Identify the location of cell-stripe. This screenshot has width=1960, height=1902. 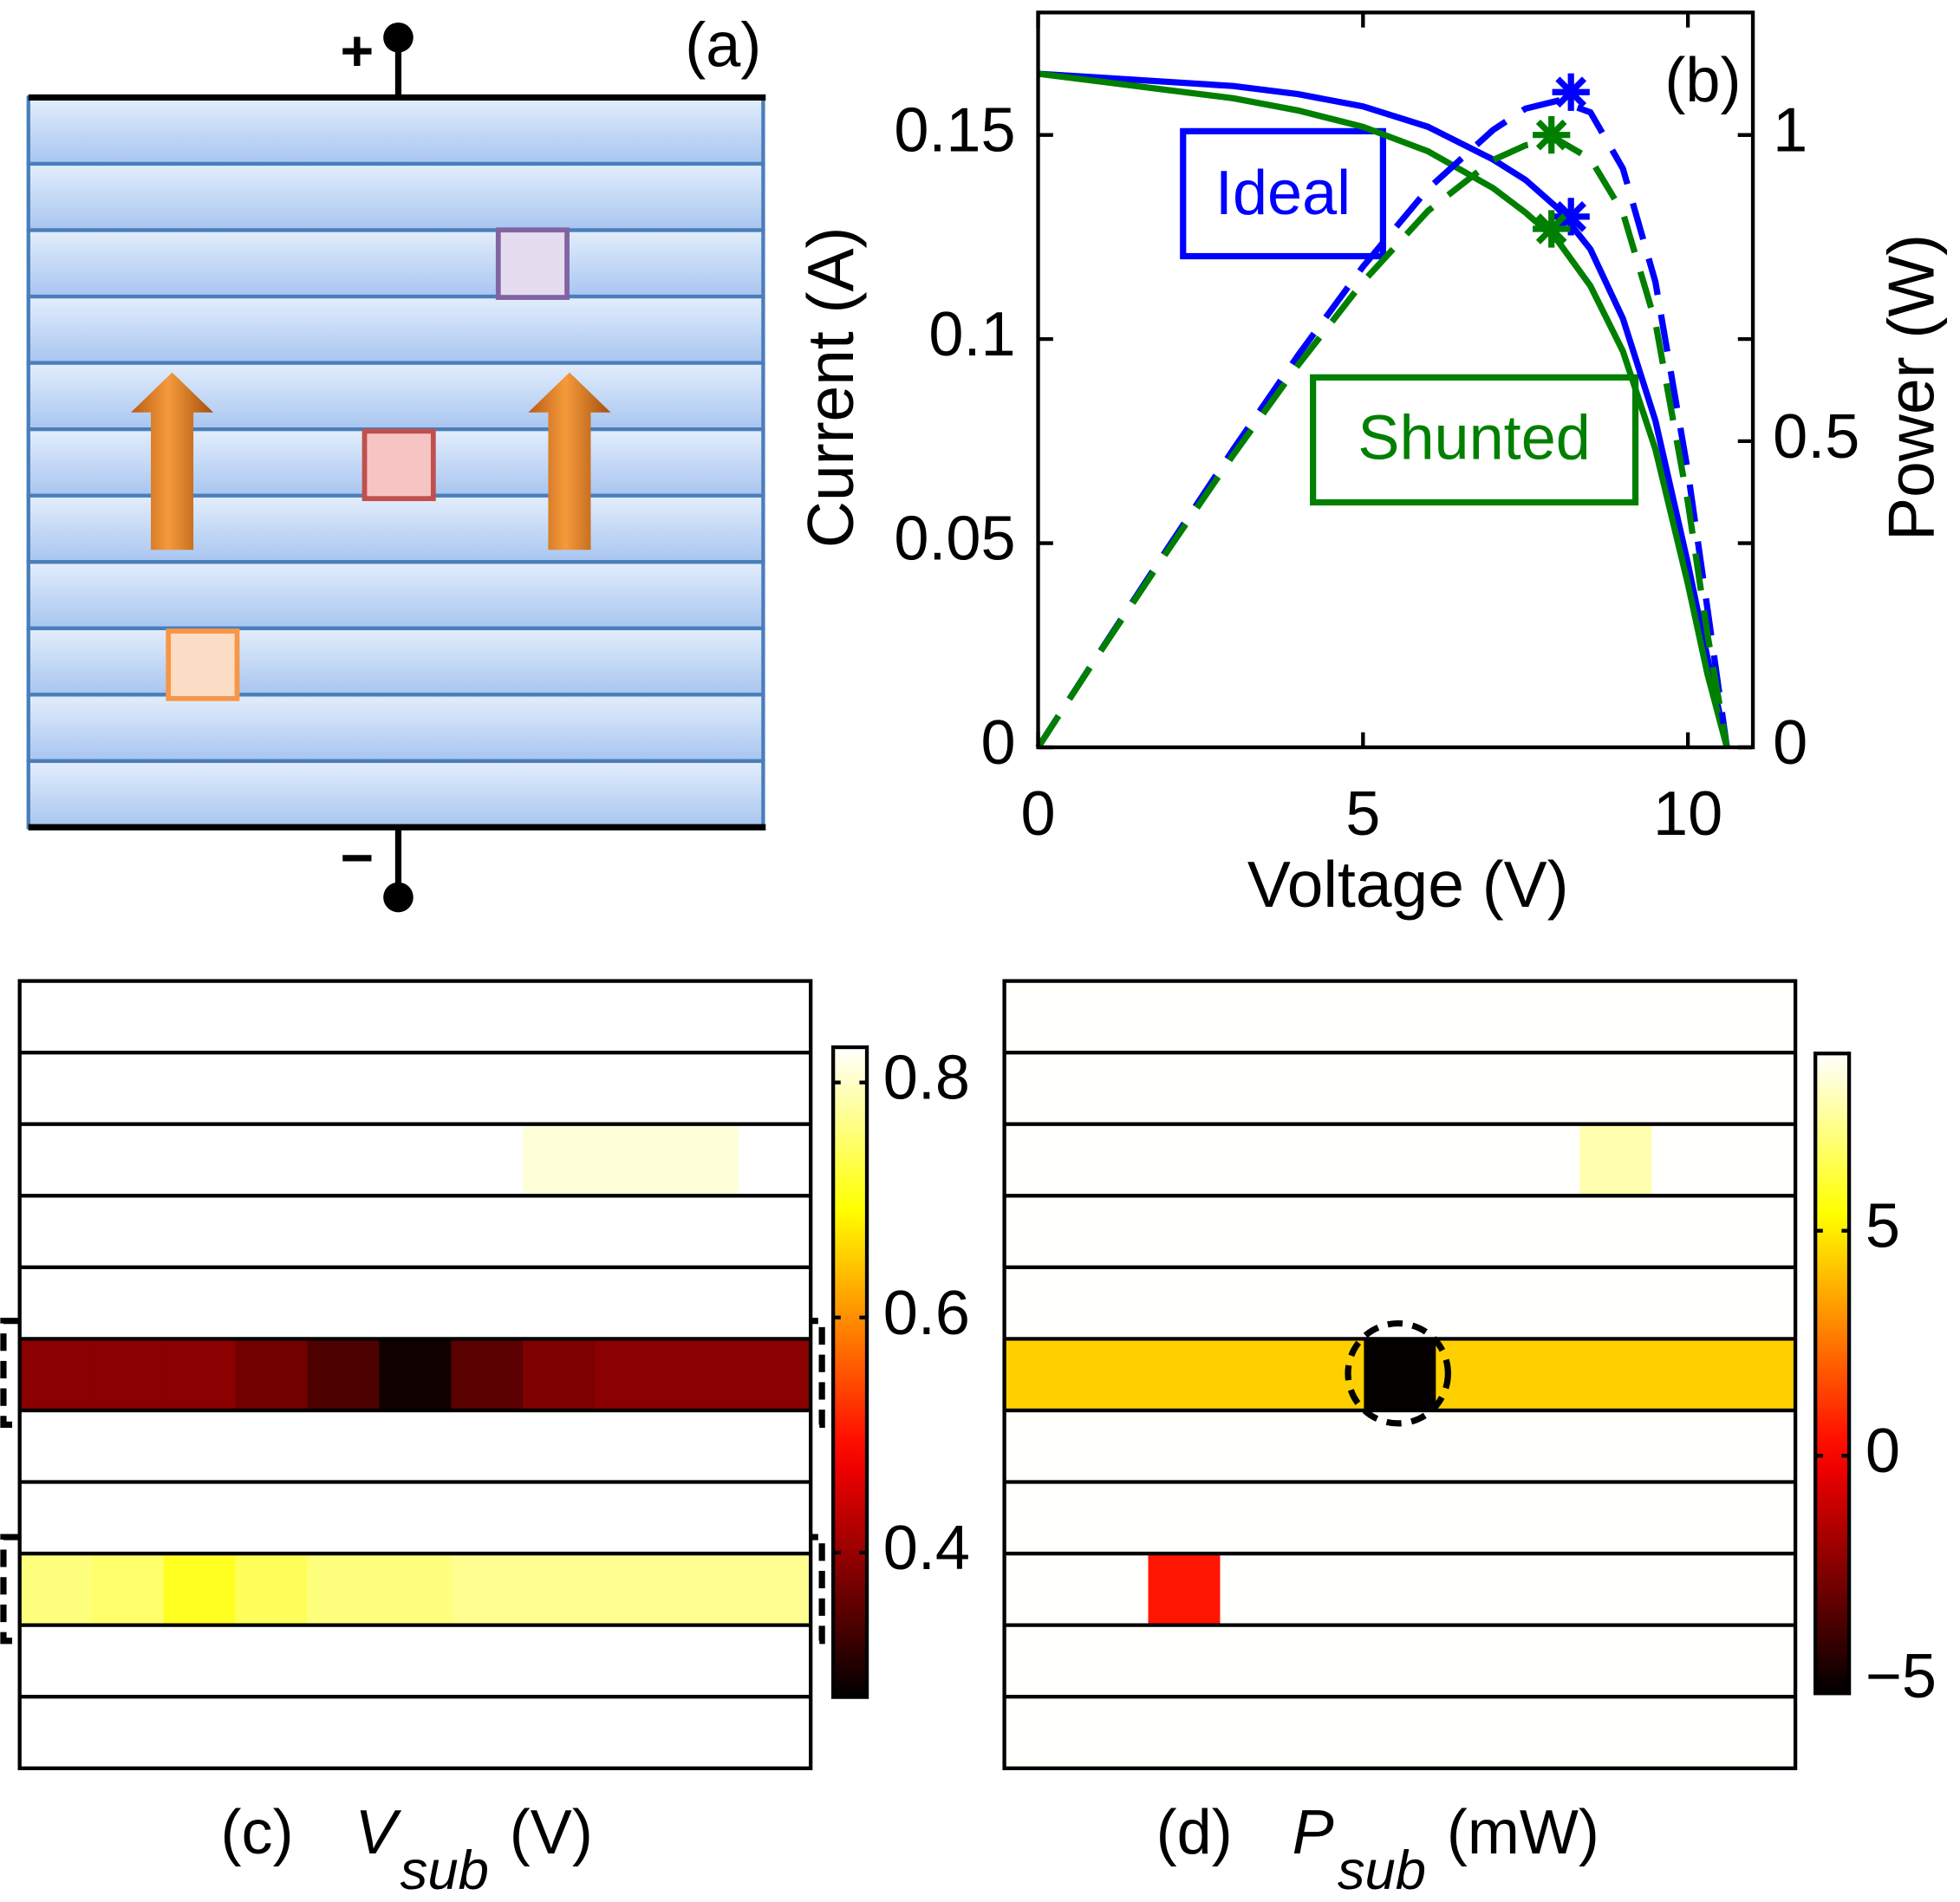
(395, 196).